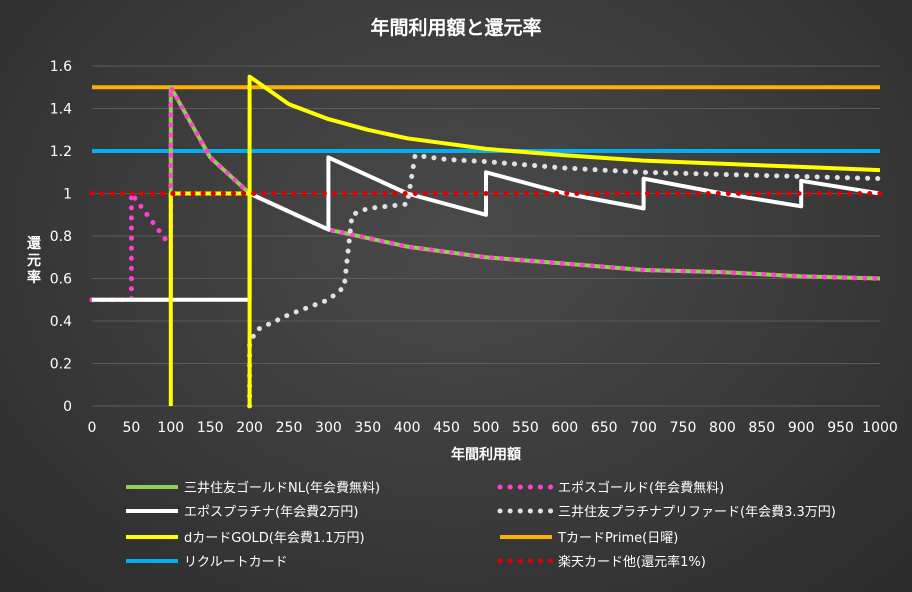 Image resolution: width=912 pixels, height=592 pixels. What do you see at coordinates (446, 428) in the screenshot?
I see `x-tick-label: 450` at bounding box center [446, 428].